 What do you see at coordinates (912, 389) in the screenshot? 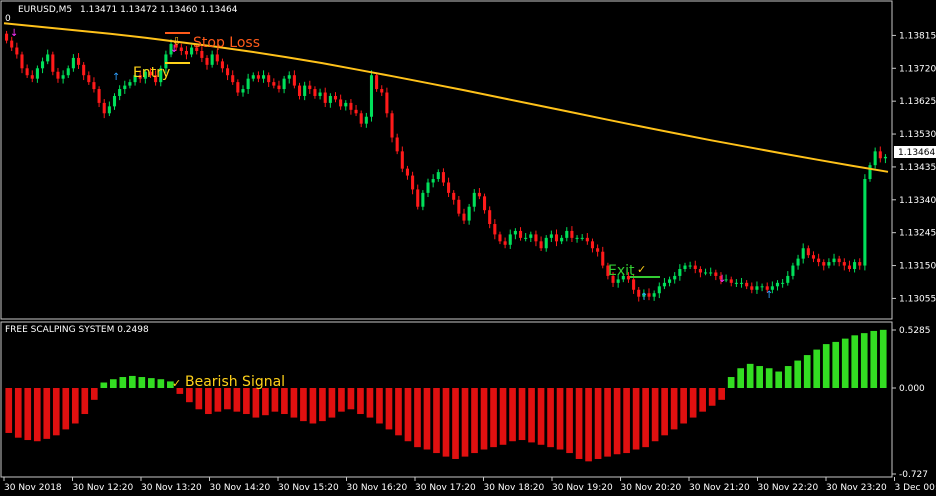
I see `indicator-zero-label: 0.000` at bounding box center [912, 389].